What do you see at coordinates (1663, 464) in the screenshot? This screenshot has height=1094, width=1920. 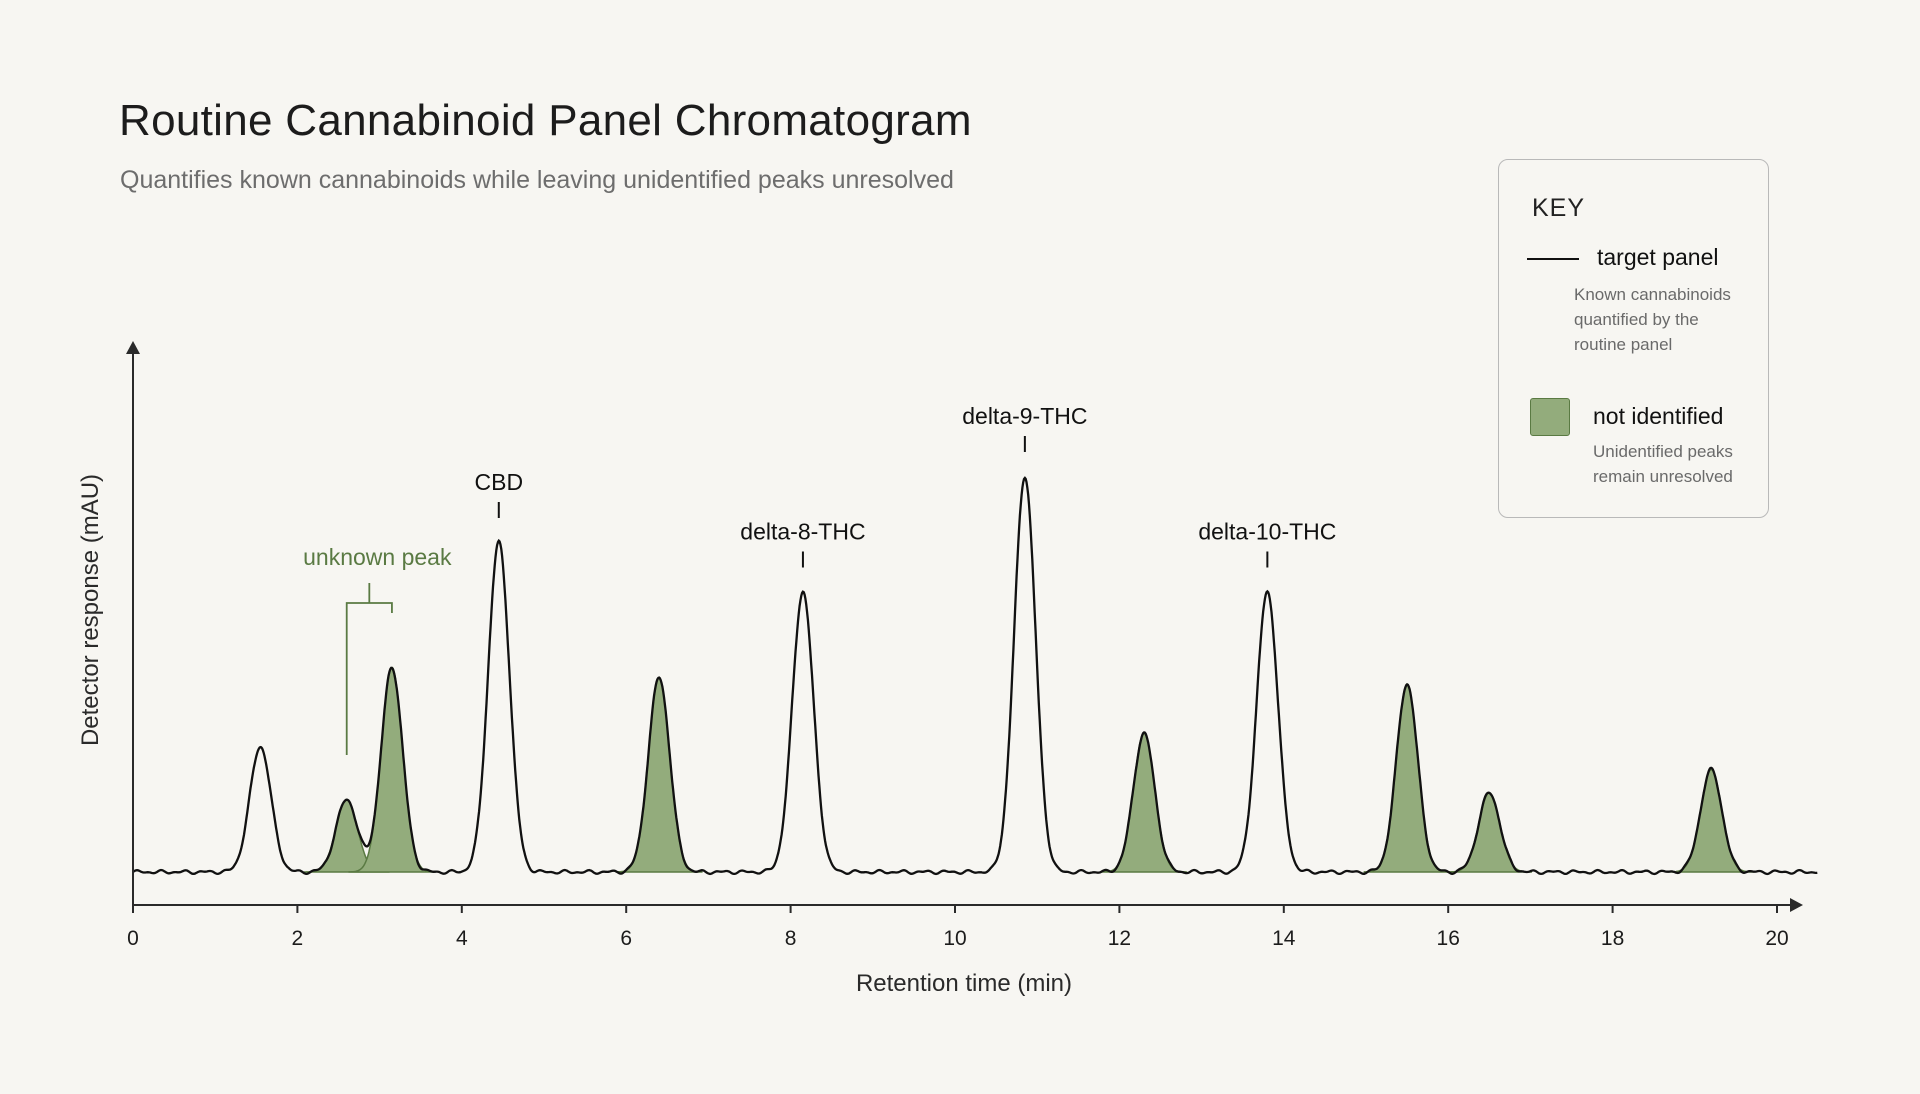 I see `legend-desc-not-identified: Unidentified peaks remain unresolved` at bounding box center [1663, 464].